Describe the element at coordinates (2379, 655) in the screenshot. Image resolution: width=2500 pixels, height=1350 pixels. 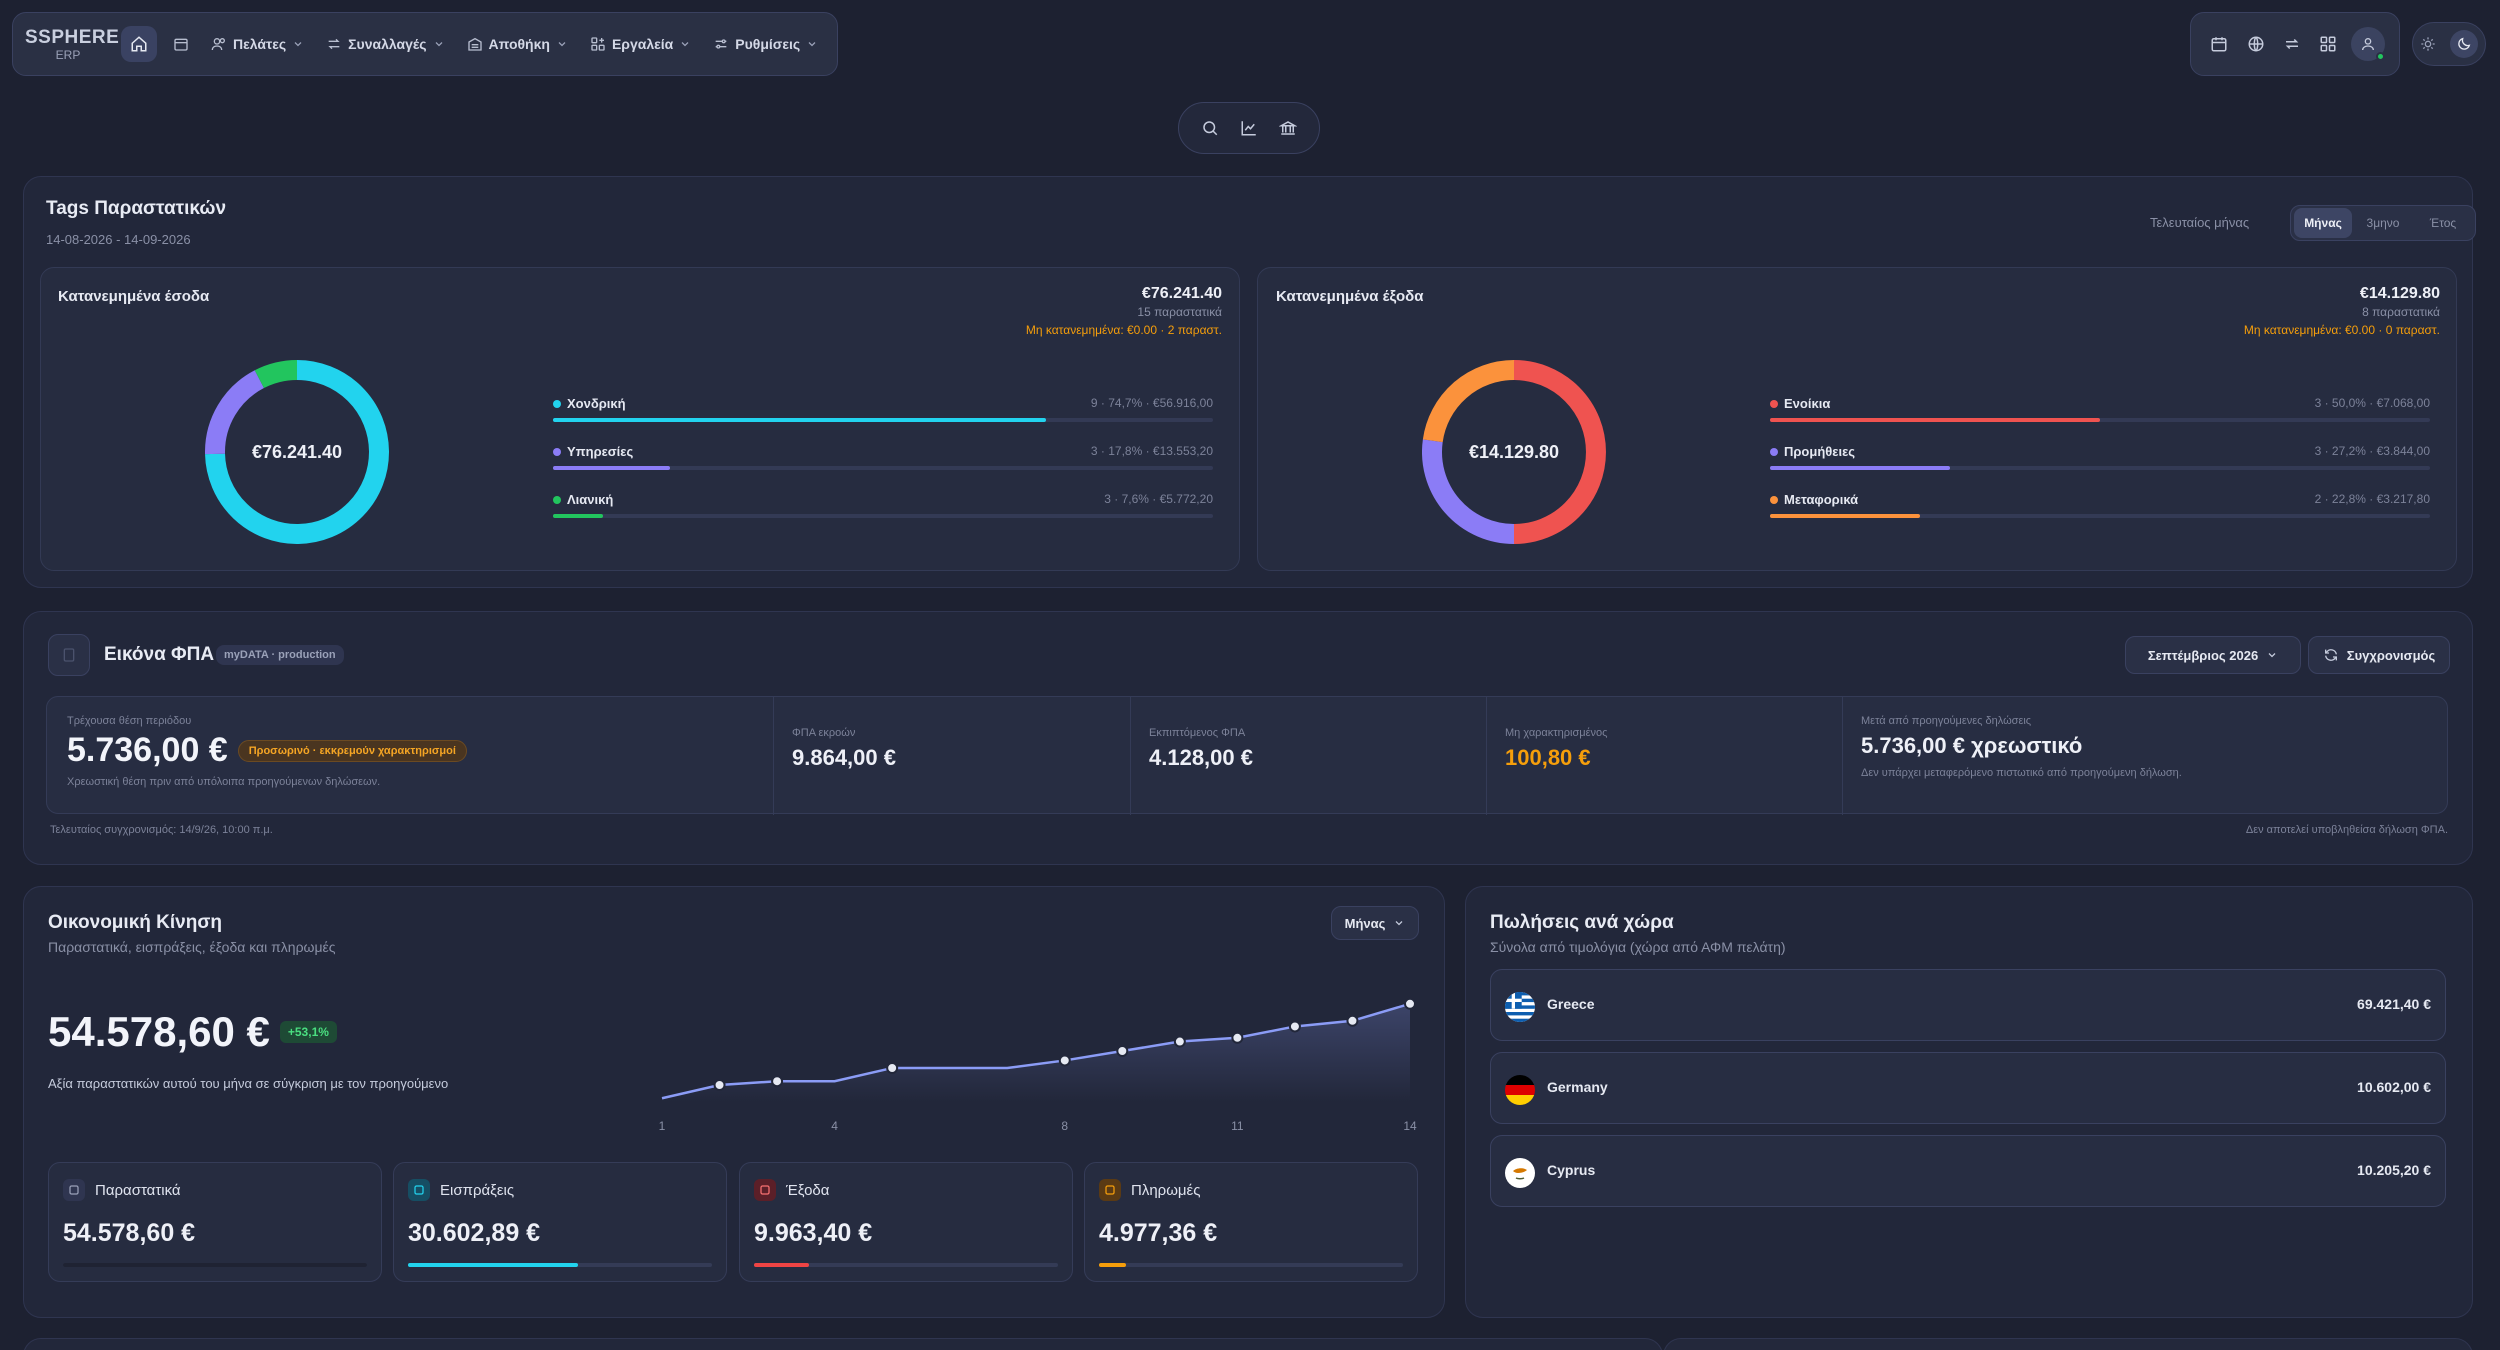
I see `vat-sync-button: Συγχρονισμός` at that location.